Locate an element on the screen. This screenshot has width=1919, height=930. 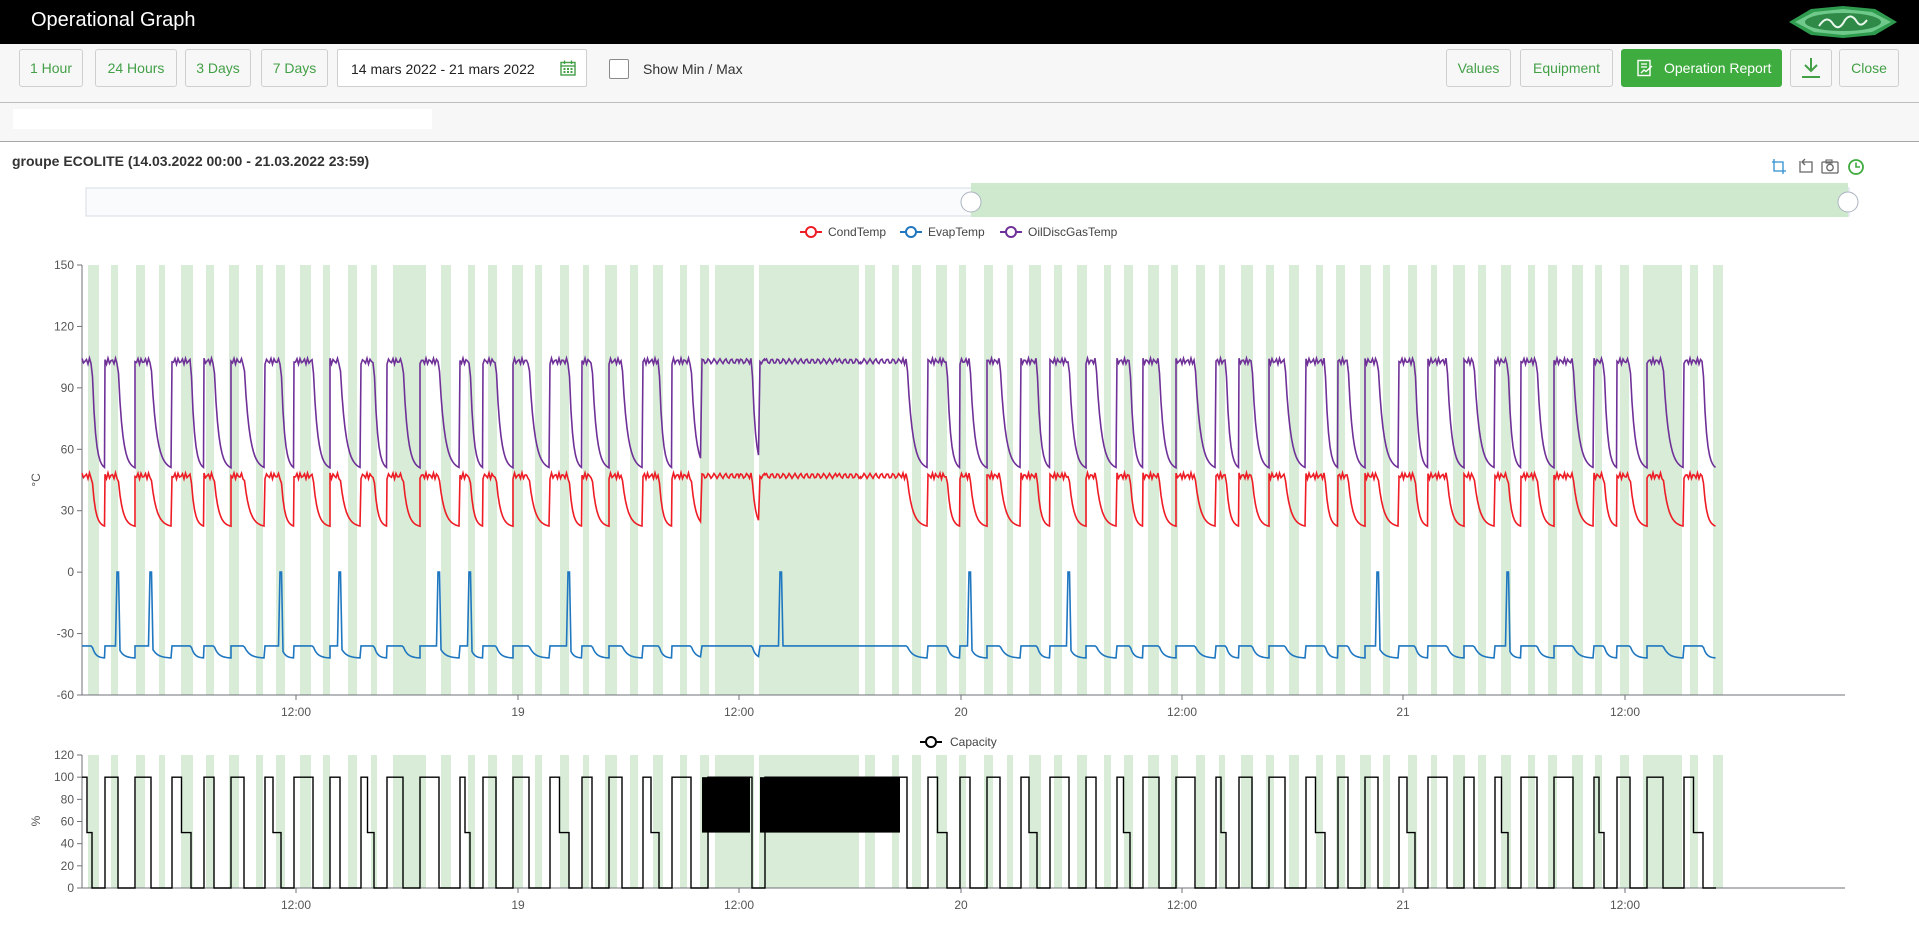
download-button is located at coordinates (1811, 68).